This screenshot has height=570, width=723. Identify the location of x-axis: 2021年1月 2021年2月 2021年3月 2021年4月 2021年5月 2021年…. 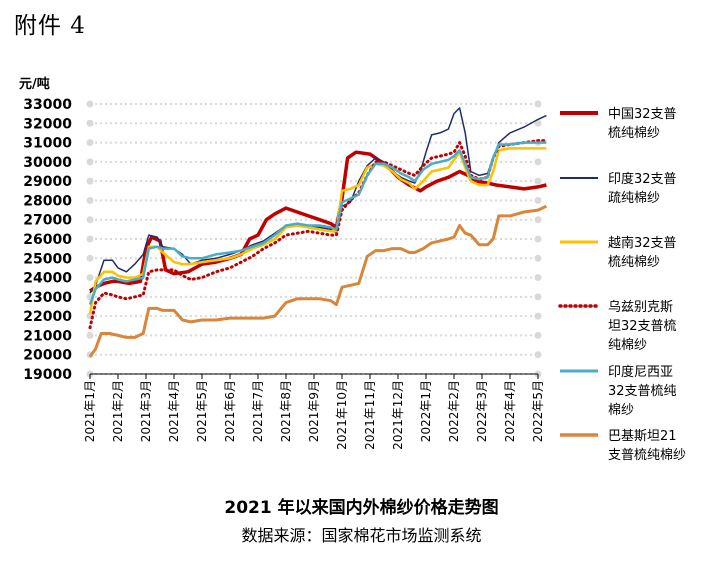
(314, 411).